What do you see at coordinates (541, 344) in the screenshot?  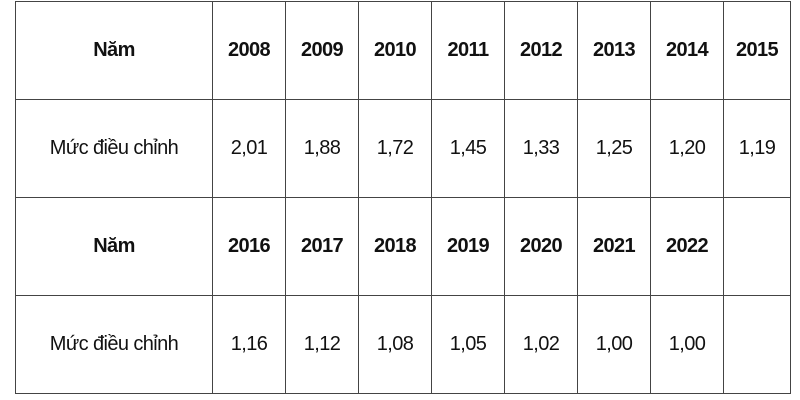 I see `value-cell: 1,02` at bounding box center [541, 344].